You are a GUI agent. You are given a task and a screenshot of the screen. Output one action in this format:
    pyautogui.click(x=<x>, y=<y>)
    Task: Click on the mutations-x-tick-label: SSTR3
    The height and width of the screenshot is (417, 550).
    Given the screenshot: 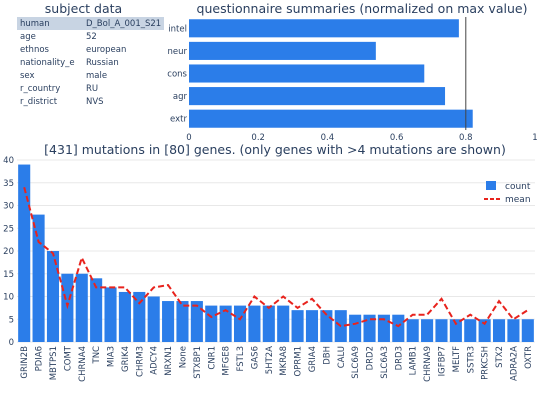 What is the action you would take?
    pyautogui.click(x=471, y=359)
    